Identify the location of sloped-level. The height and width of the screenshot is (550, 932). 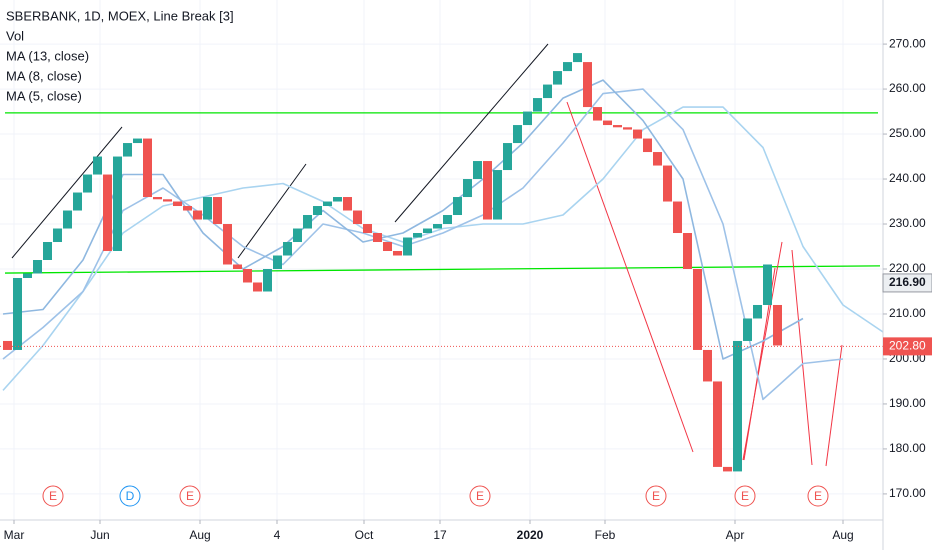
(442, 269).